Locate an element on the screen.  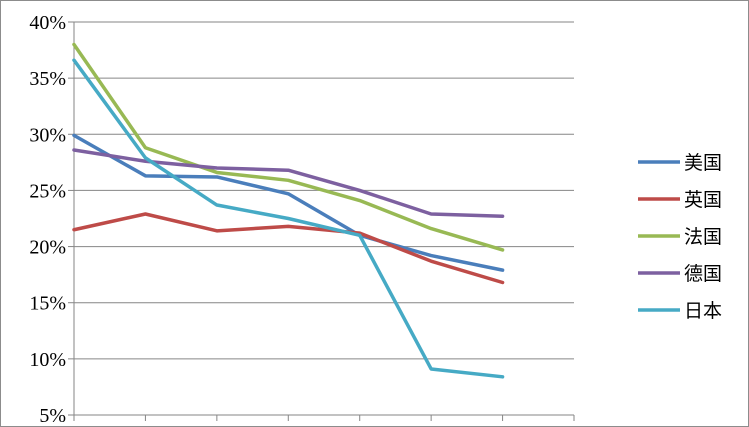
y-tick-label: 20% is located at coordinates (47, 248).